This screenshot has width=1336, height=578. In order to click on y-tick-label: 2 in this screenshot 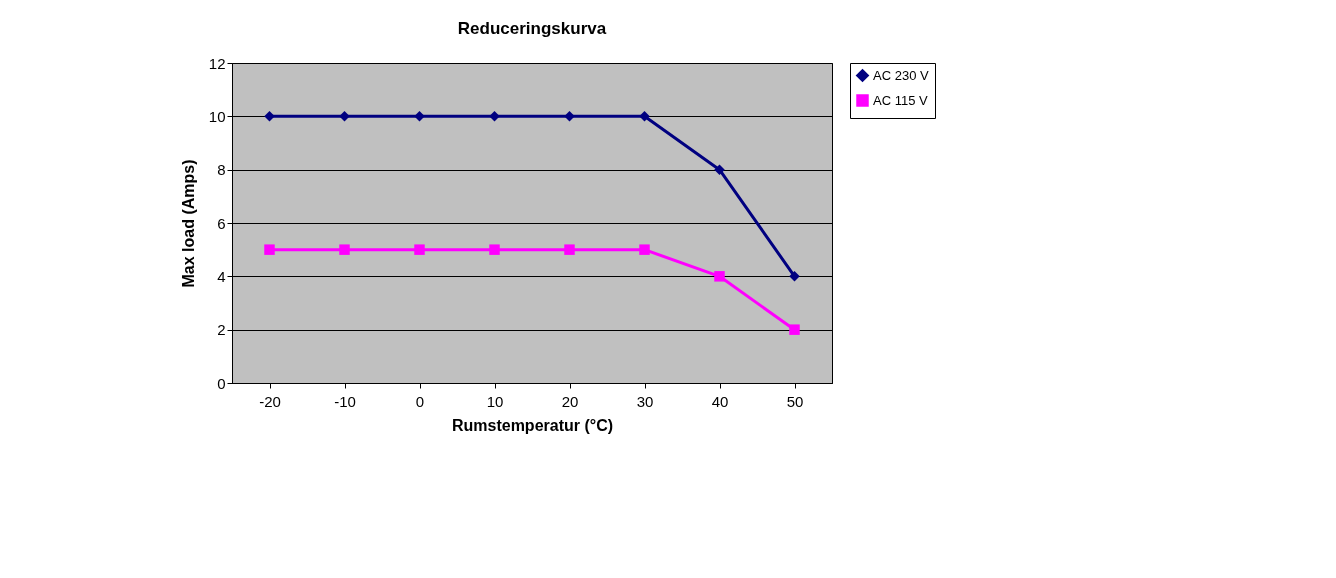, I will do `click(221, 330)`.